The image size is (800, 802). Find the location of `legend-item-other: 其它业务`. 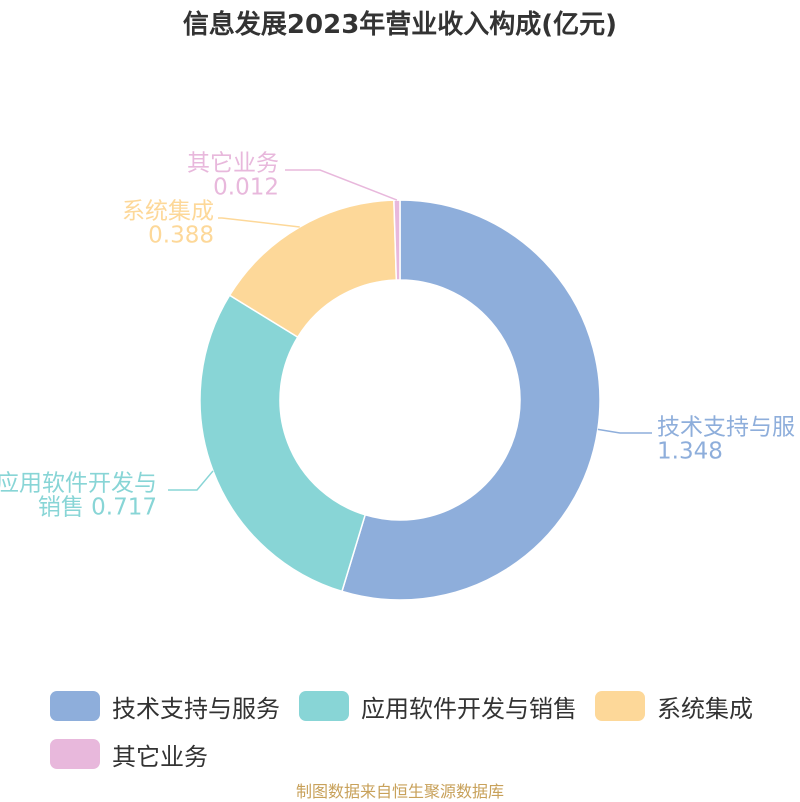

legend-item-other: 其它业务 is located at coordinates (129, 754).